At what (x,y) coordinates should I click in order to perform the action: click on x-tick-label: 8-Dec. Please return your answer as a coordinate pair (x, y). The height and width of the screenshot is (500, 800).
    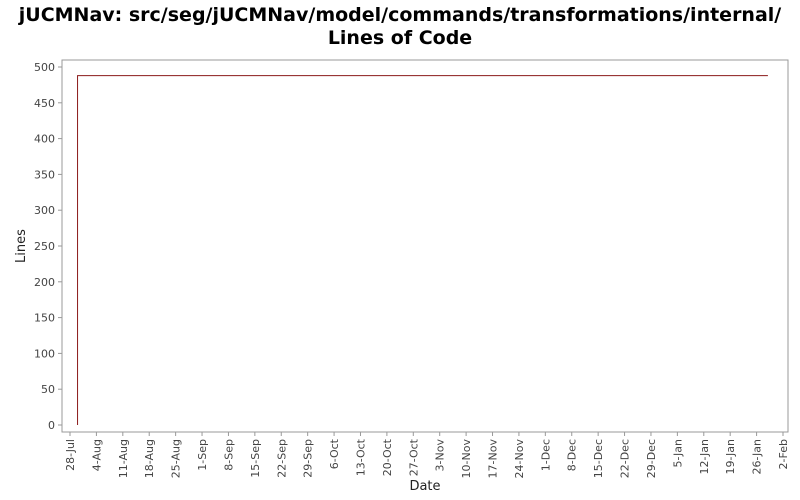
    Looking at the image, I should click on (572, 455).